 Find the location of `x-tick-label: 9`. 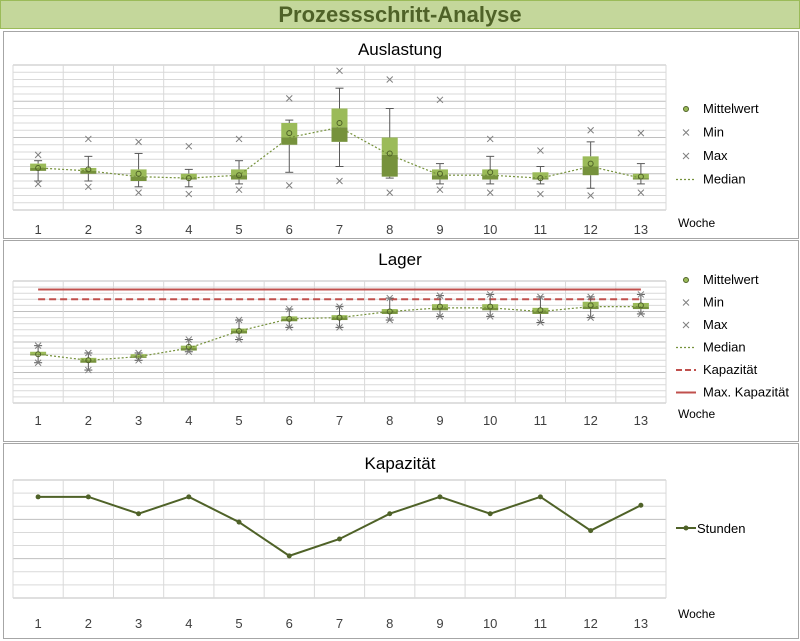

x-tick-label: 9 is located at coordinates (439, 420).